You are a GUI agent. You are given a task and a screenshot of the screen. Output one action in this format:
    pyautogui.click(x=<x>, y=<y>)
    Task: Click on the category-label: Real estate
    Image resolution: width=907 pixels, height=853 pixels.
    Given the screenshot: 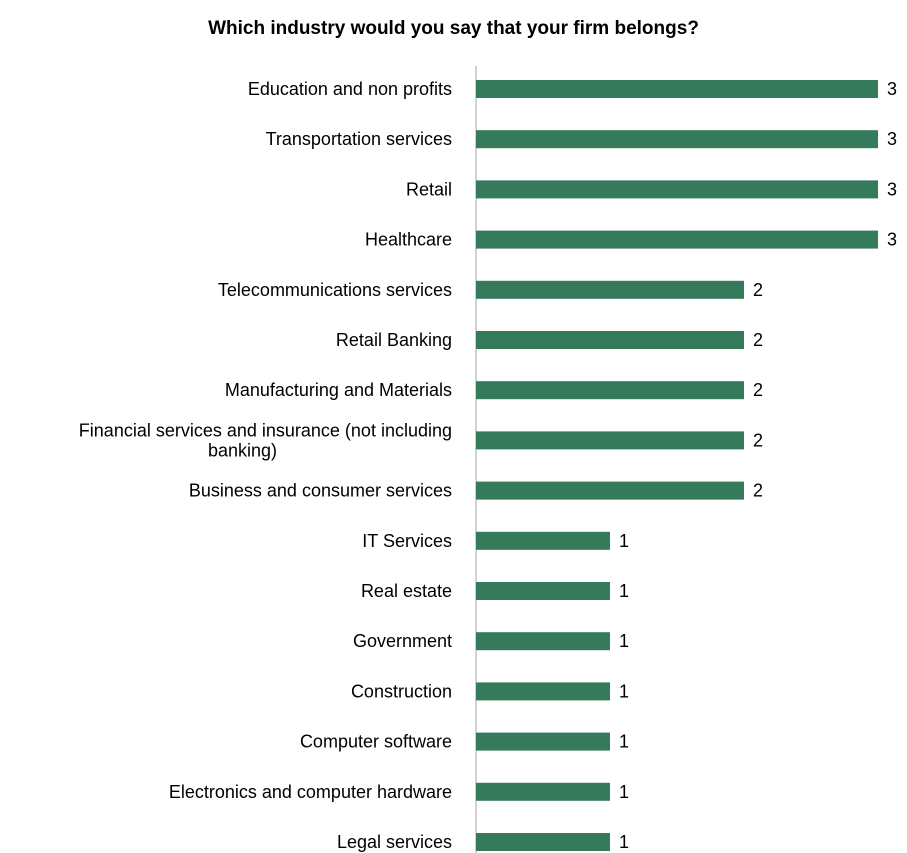 What is the action you would take?
    pyautogui.click(x=406, y=591)
    